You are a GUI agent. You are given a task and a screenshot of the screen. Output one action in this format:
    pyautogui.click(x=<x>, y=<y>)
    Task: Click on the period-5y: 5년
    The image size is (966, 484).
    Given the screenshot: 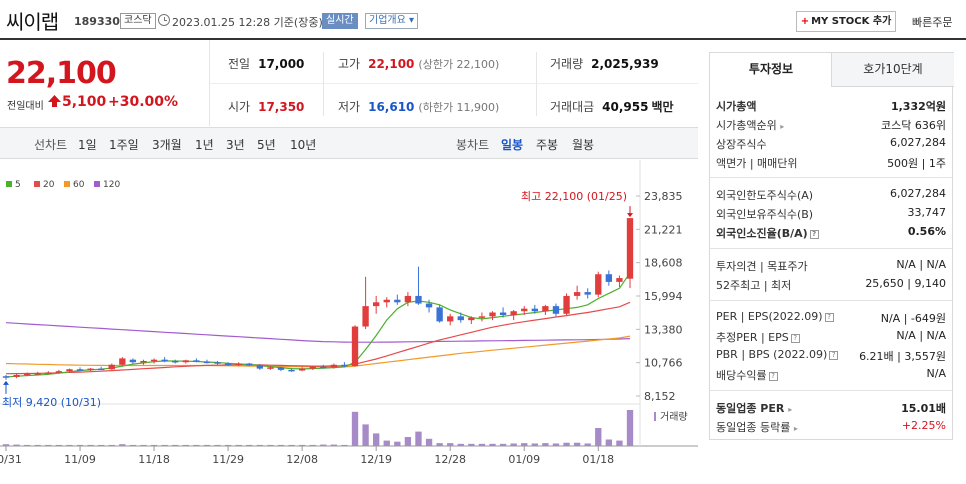 What is the action you would take?
    pyautogui.click(x=266, y=145)
    